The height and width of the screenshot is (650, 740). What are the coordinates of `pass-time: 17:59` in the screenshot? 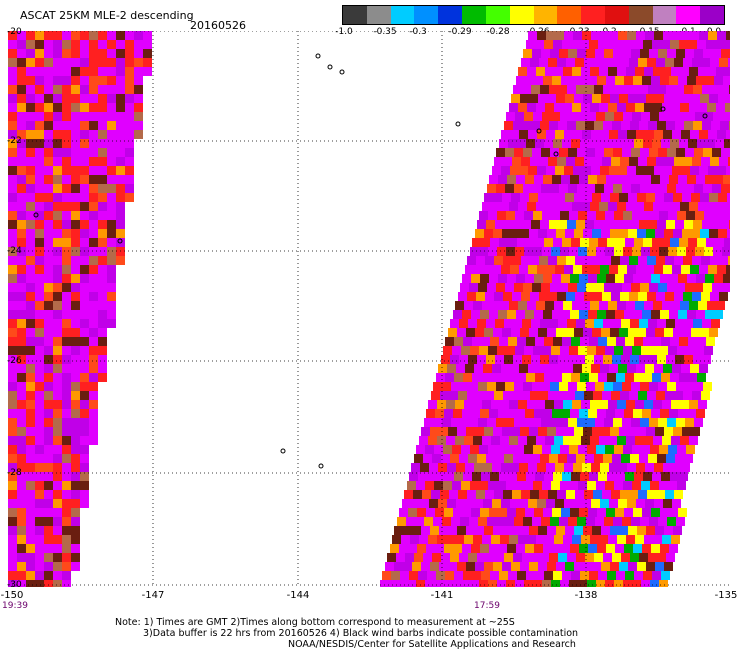 It's located at (487, 606).